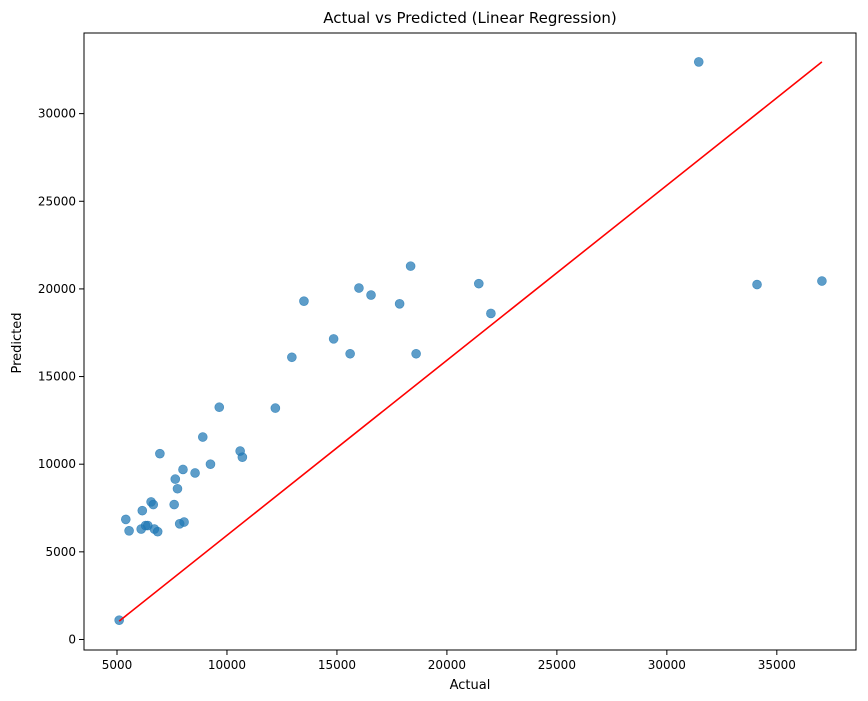 Image resolution: width=868 pixels, height=701 pixels. Describe the element at coordinates (470, 685) in the screenshot. I see `x-axis-title: Actual` at that location.